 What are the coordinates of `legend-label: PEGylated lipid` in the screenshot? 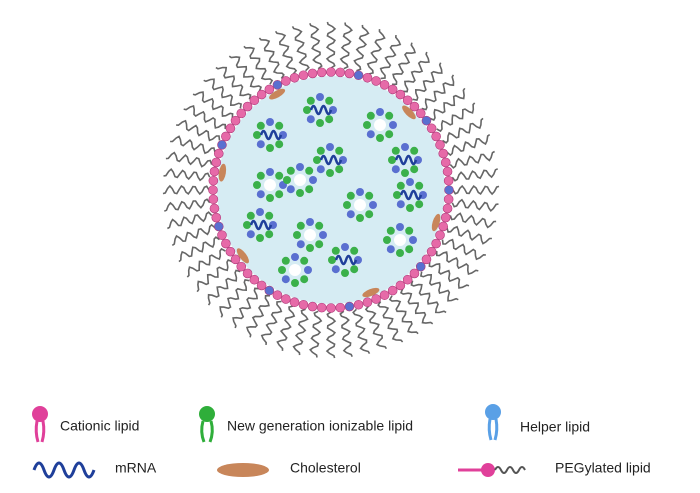 It's located at (603, 468).